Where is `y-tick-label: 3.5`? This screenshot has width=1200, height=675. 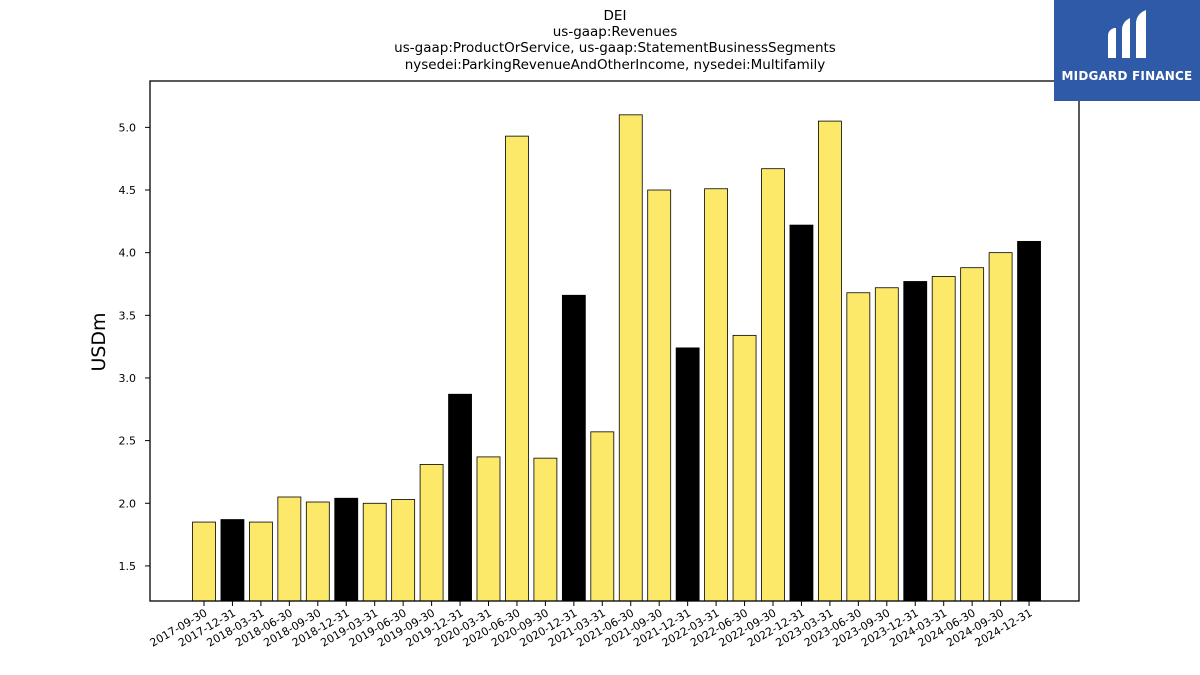
y-tick-label: 3.5 is located at coordinates (128, 315).